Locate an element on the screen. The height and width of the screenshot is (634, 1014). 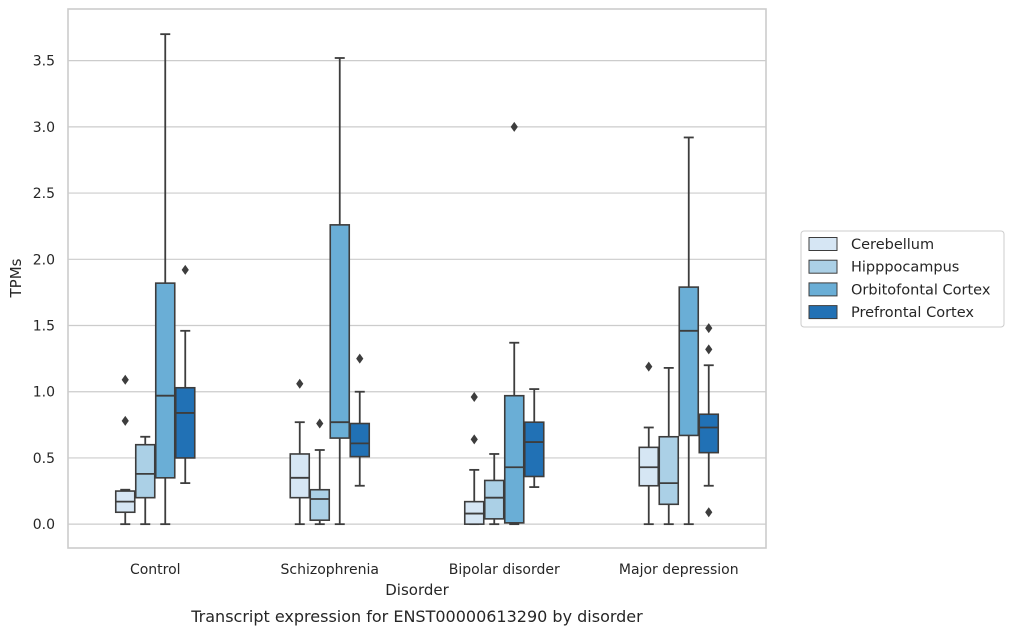
y-tick-label: 3.0 is located at coordinates (44, 128).